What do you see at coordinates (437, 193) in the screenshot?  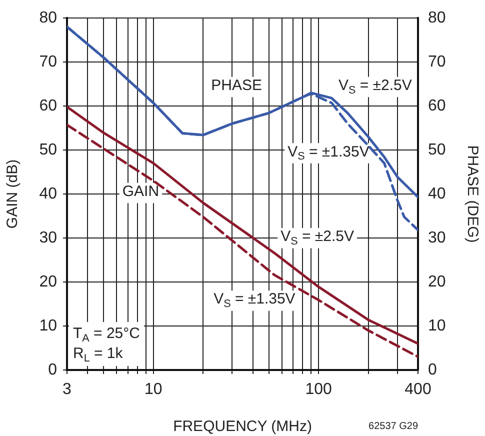 I see `y2-tick-label: 40` at bounding box center [437, 193].